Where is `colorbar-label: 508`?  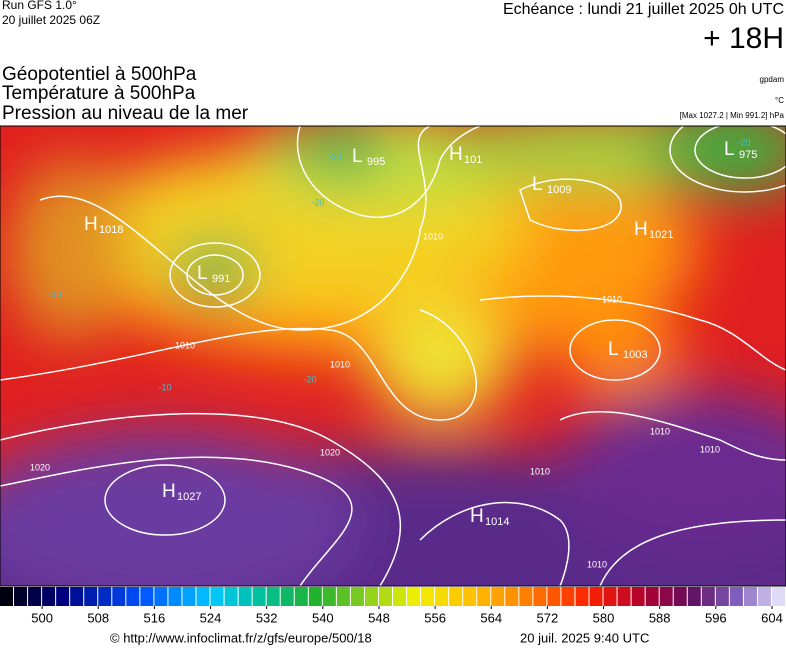
colorbar-label: 508 is located at coordinates (98, 617).